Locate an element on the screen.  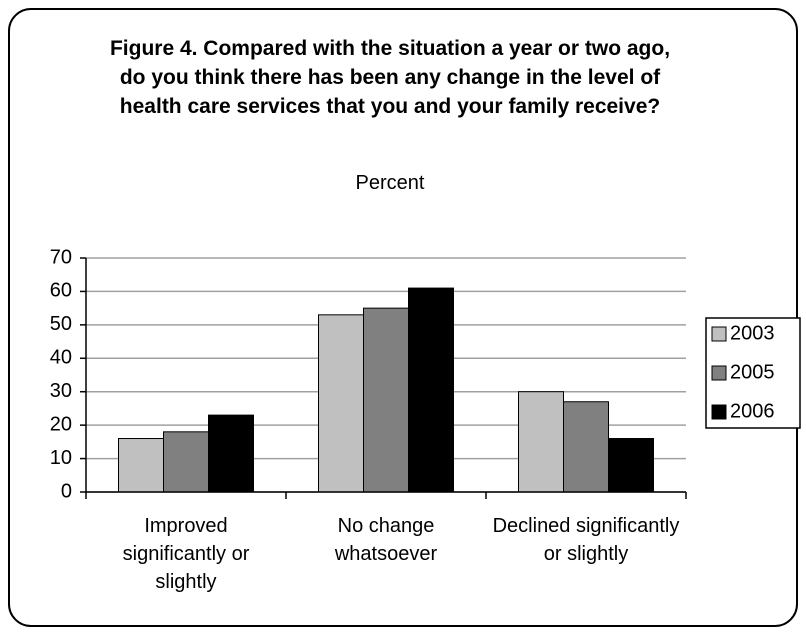
x-tick-label: Improved significantly or slightly is located at coordinates (186, 554).